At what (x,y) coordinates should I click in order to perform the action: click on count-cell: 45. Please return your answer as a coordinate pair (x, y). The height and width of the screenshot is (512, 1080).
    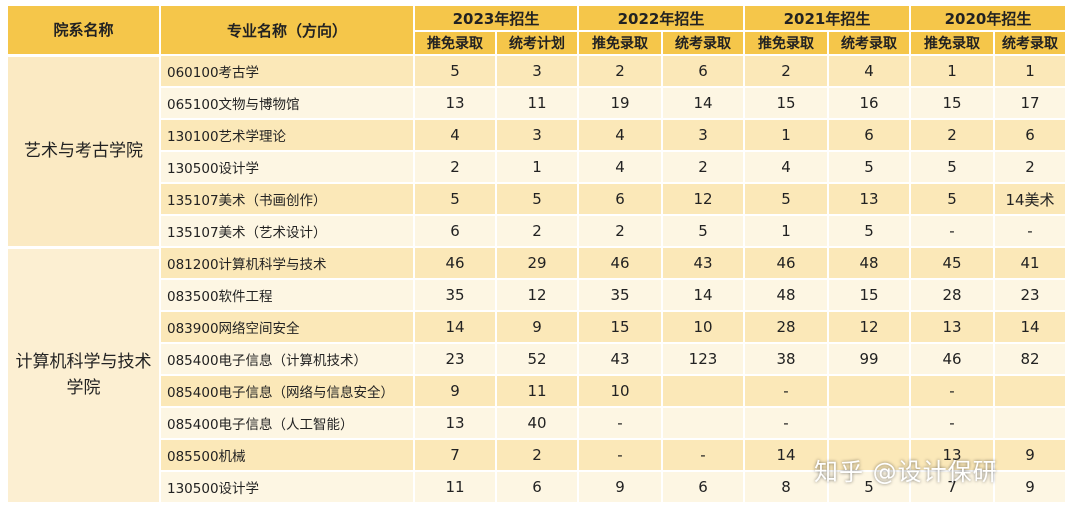
    Looking at the image, I should click on (952, 262).